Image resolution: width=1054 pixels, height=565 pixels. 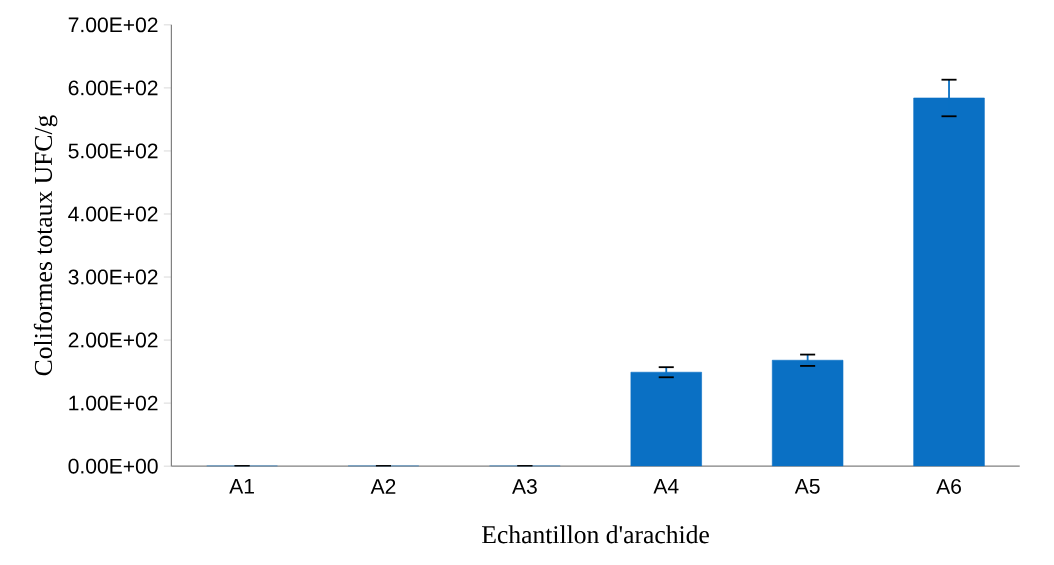 What do you see at coordinates (666, 486) in the screenshot?
I see `x-tick-label: A4` at bounding box center [666, 486].